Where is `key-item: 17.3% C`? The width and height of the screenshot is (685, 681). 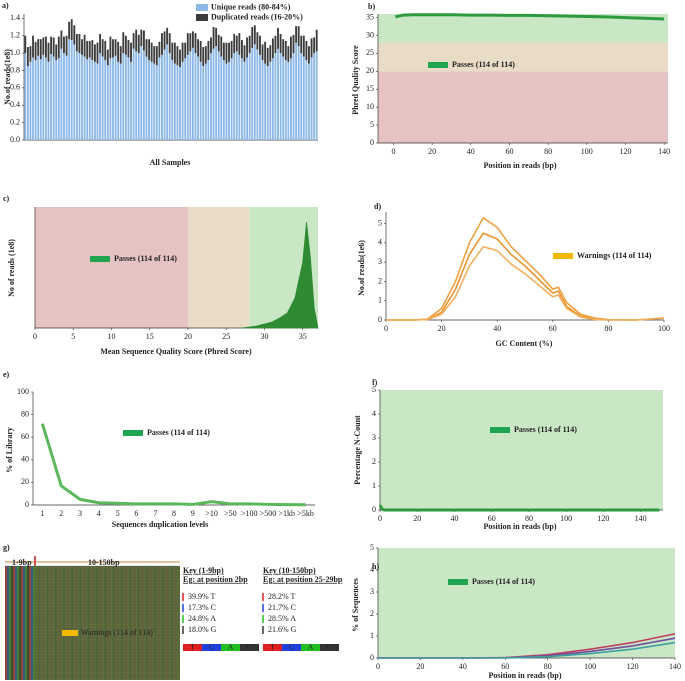 key-item: 17.3% C is located at coordinates (202, 607).